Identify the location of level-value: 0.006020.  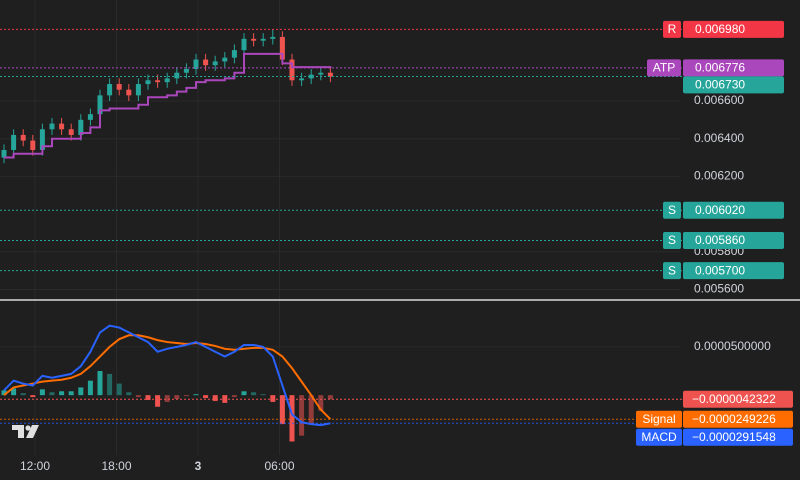
(720, 210).